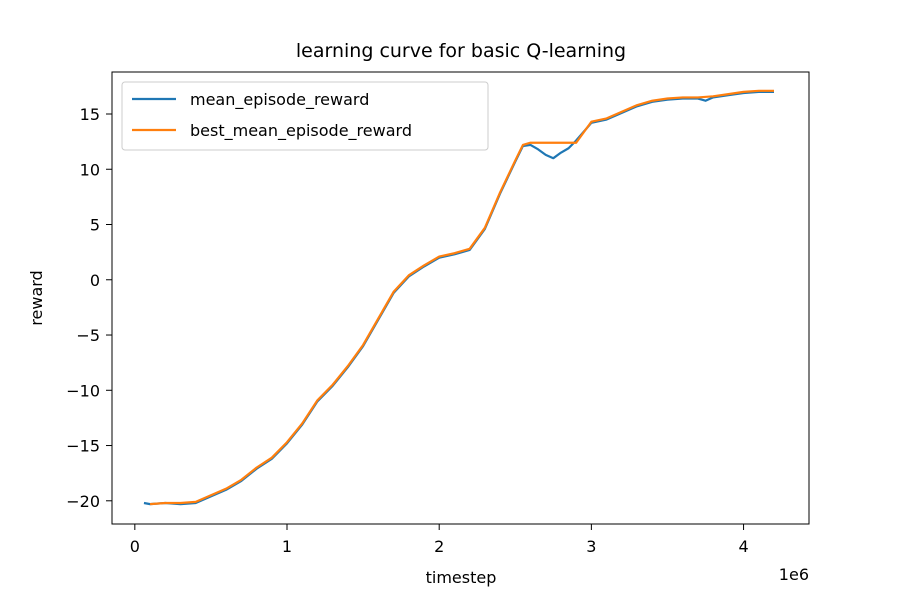 This screenshot has height=600, width=900. Describe the element at coordinates (279, 100) in the screenshot. I see `legend-label-mean-episode-reward: mean_episode_reward` at that location.